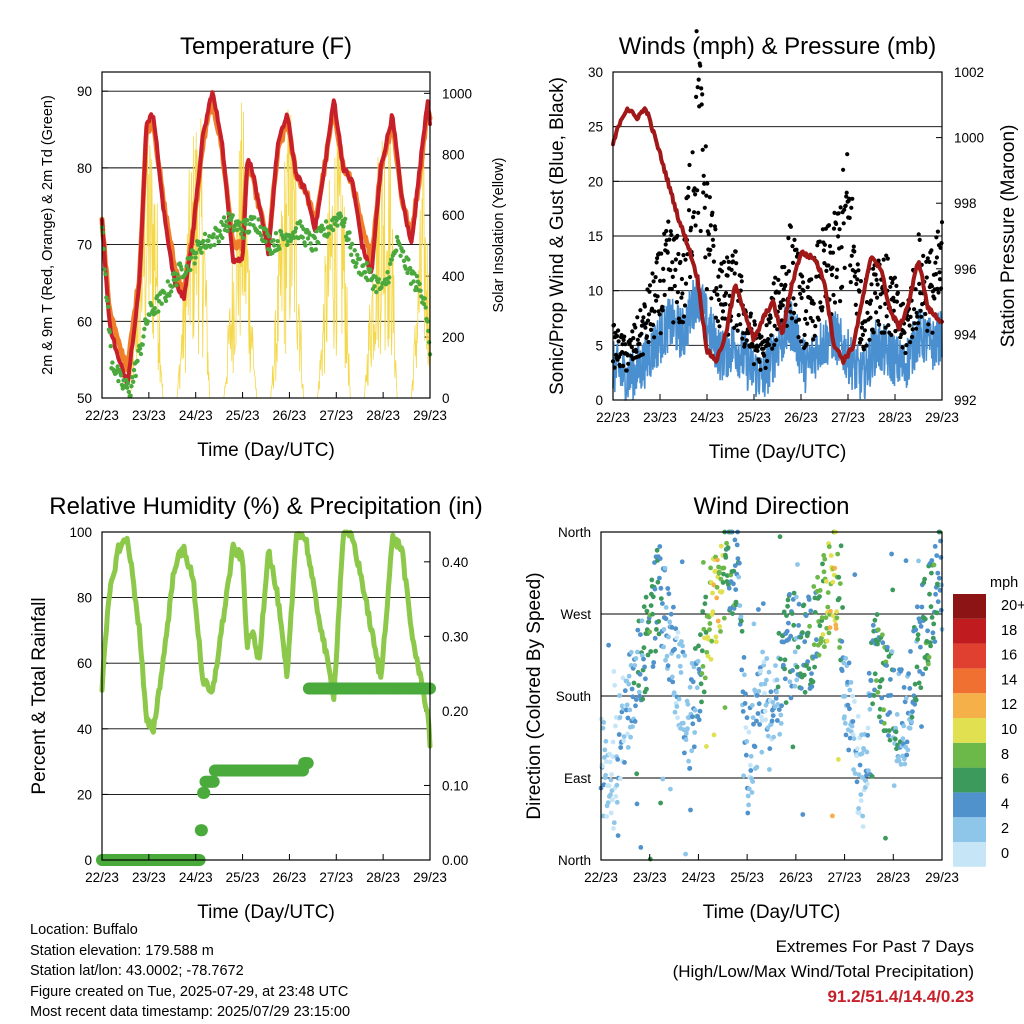  What do you see at coordinates (574, 860) in the screenshot?
I see `dir-ytick-label: North` at bounding box center [574, 860].